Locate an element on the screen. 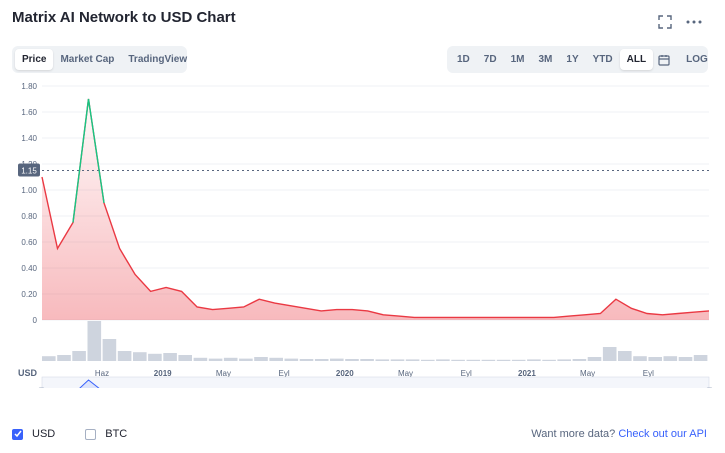 This screenshot has height=453, width=725. y-tick-label: 1.20 is located at coordinates (29, 164).